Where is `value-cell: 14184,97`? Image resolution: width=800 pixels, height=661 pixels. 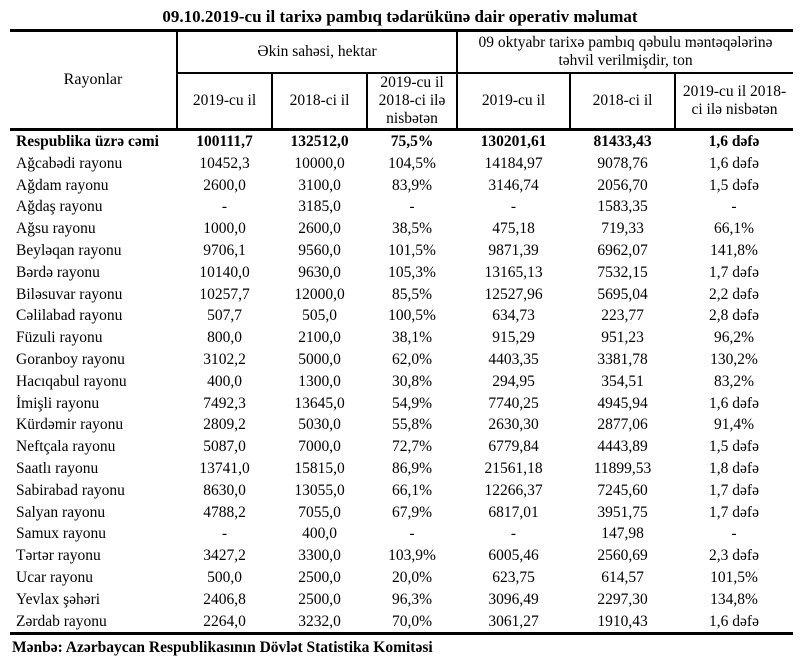 value-cell: 14184,97 is located at coordinates (513, 163).